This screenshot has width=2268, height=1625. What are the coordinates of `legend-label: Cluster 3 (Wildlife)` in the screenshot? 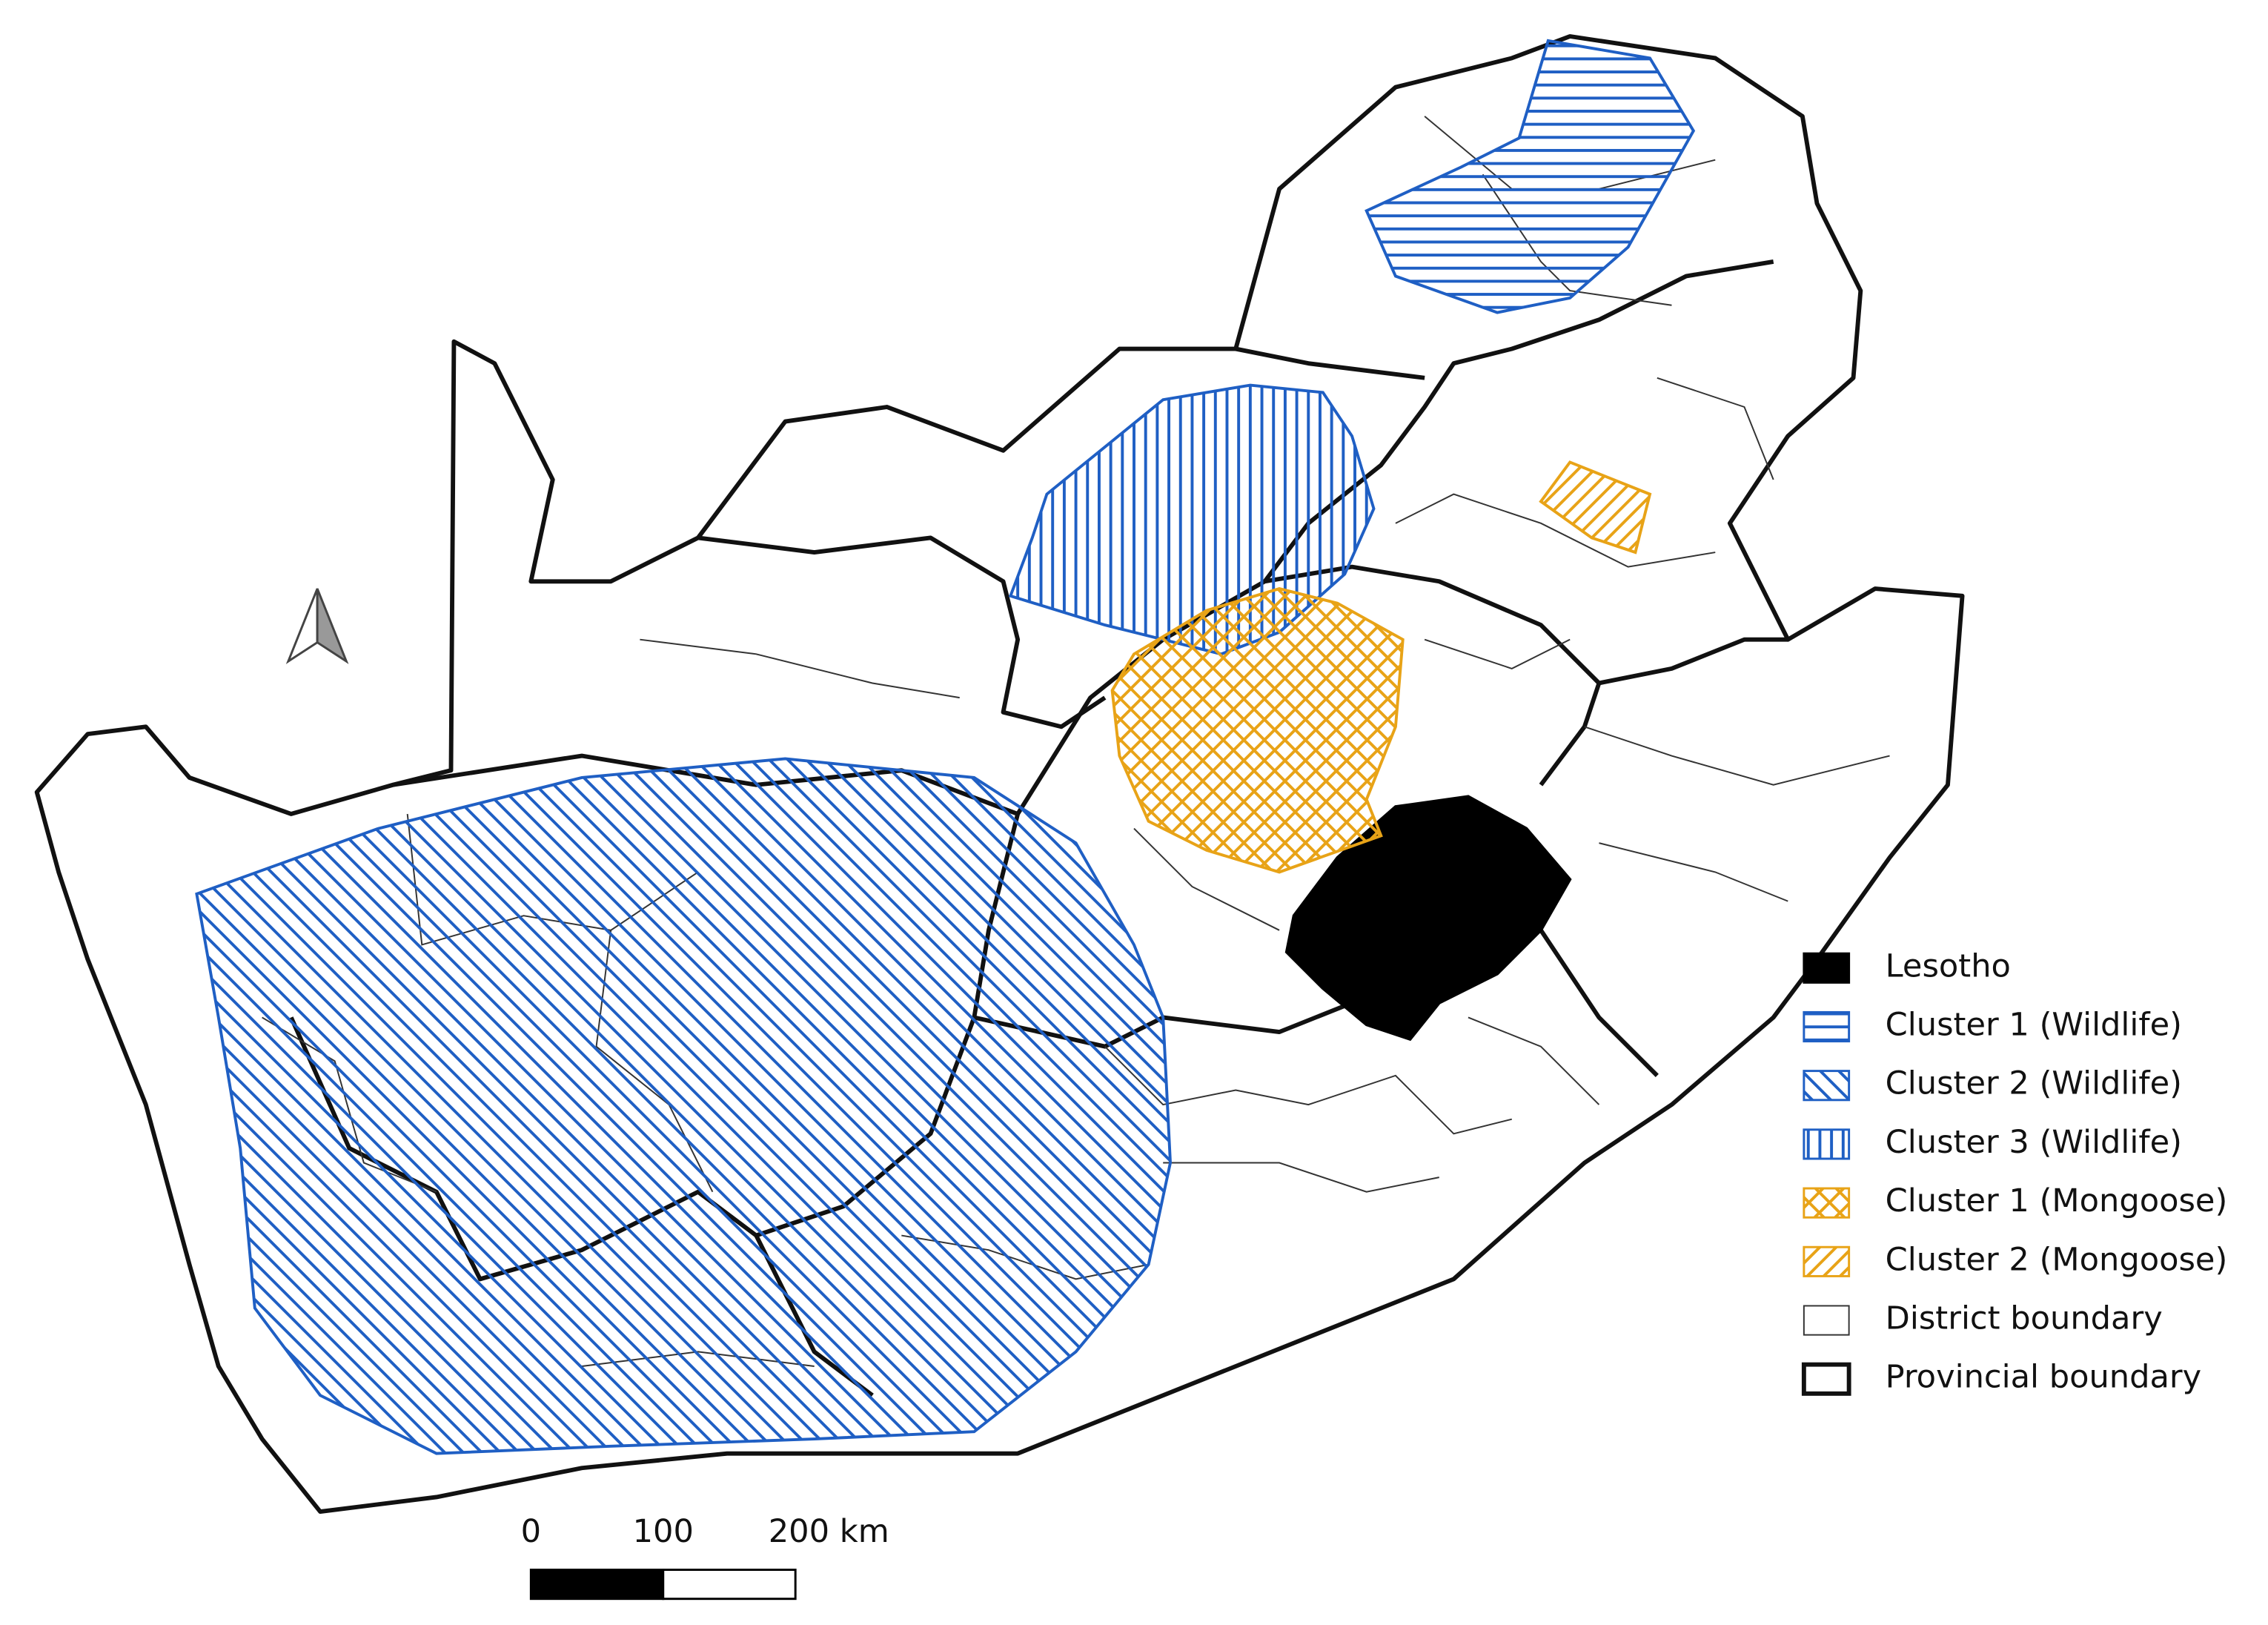 It's located at (2034, 1142).